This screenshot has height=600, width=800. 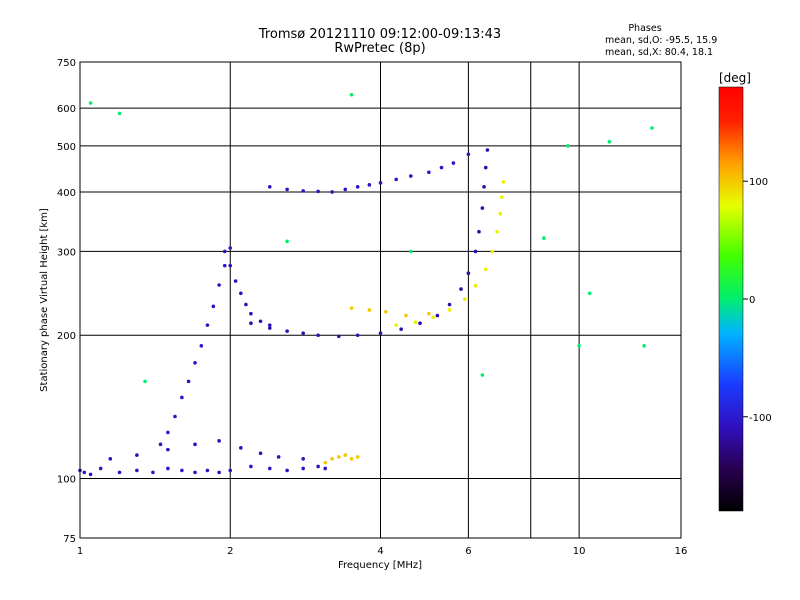 What do you see at coordinates (66, 63) in the screenshot?
I see `y-tick-label: 750` at bounding box center [66, 63].